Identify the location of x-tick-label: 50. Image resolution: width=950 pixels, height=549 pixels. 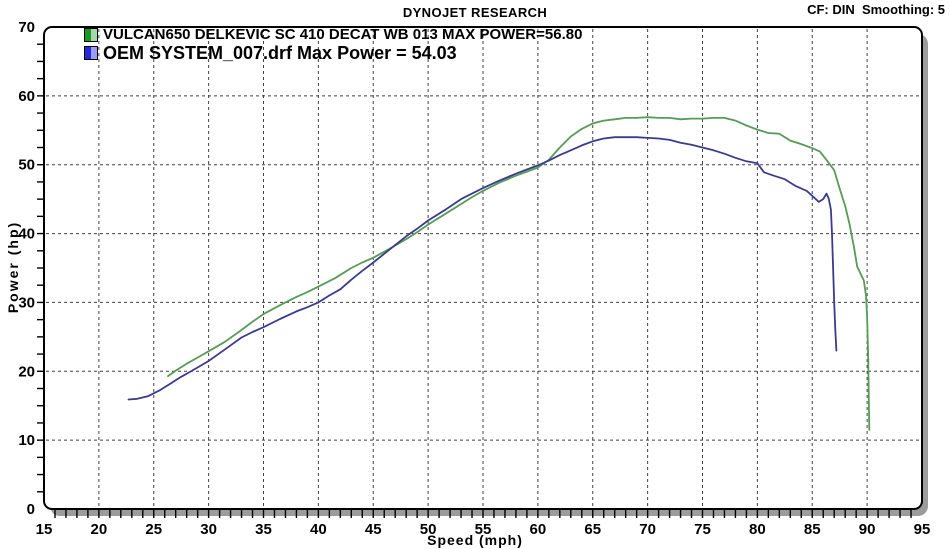
(428, 529).